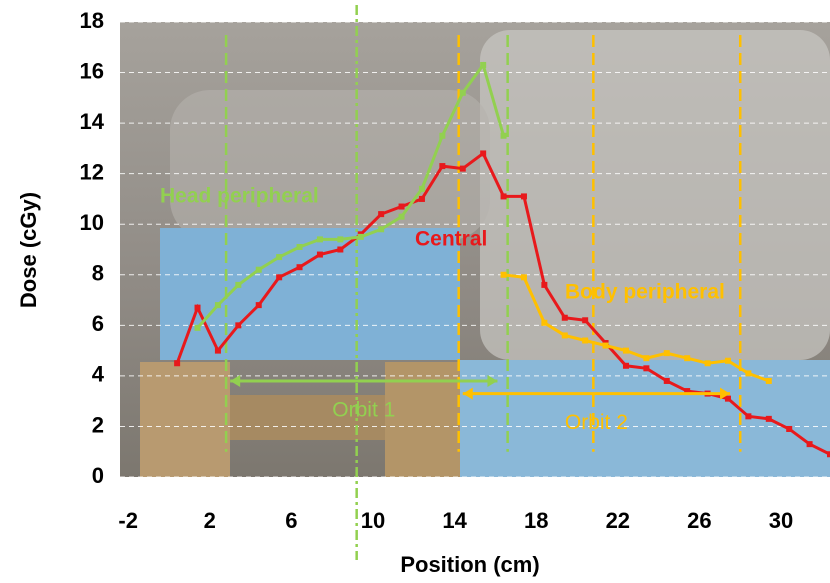  I want to click on x-tick-label: 10, so click(373, 520).